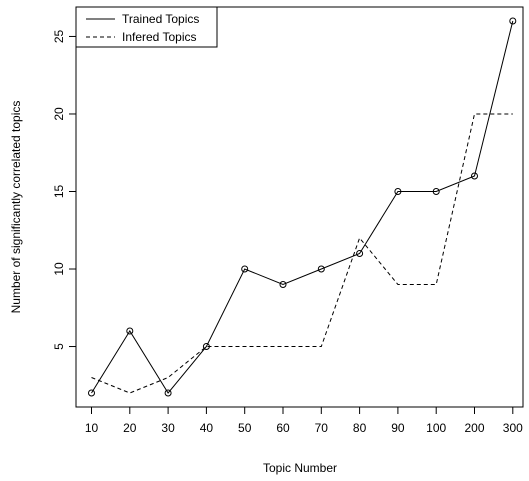 Image resolution: width=529 pixels, height=481 pixels. I want to click on legend-label-trained: Trained Topics, so click(160, 19).